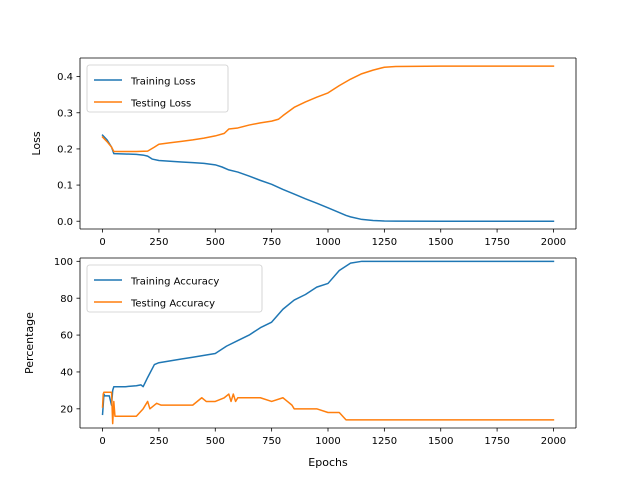 The width and height of the screenshot is (640, 480). What do you see at coordinates (36, 143) in the screenshot?
I see `y-axis-label: Loss` at bounding box center [36, 143].